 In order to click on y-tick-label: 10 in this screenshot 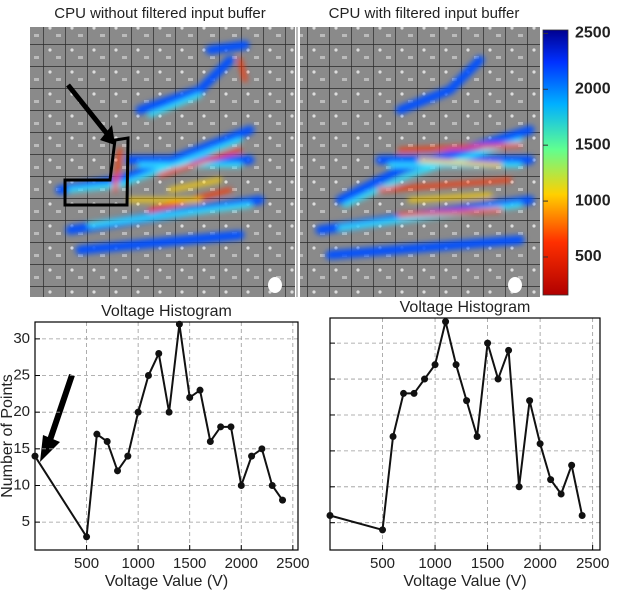, I will do `click(21, 484)`.